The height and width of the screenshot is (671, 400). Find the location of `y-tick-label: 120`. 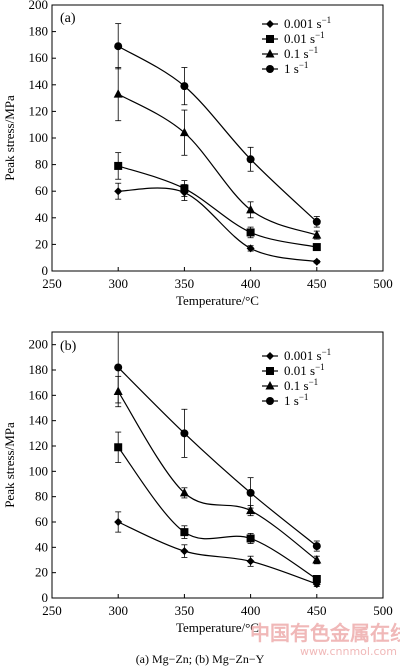

y-tick-label: 120 is located at coordinates (39, 110).